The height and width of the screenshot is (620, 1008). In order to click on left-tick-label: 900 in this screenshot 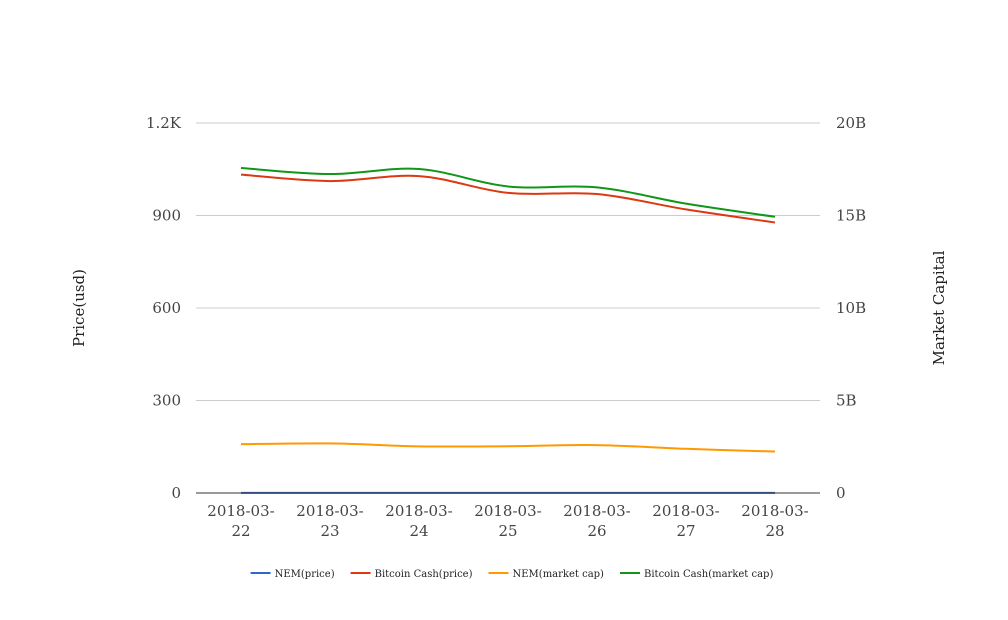, I will do `click(166, 216)`.